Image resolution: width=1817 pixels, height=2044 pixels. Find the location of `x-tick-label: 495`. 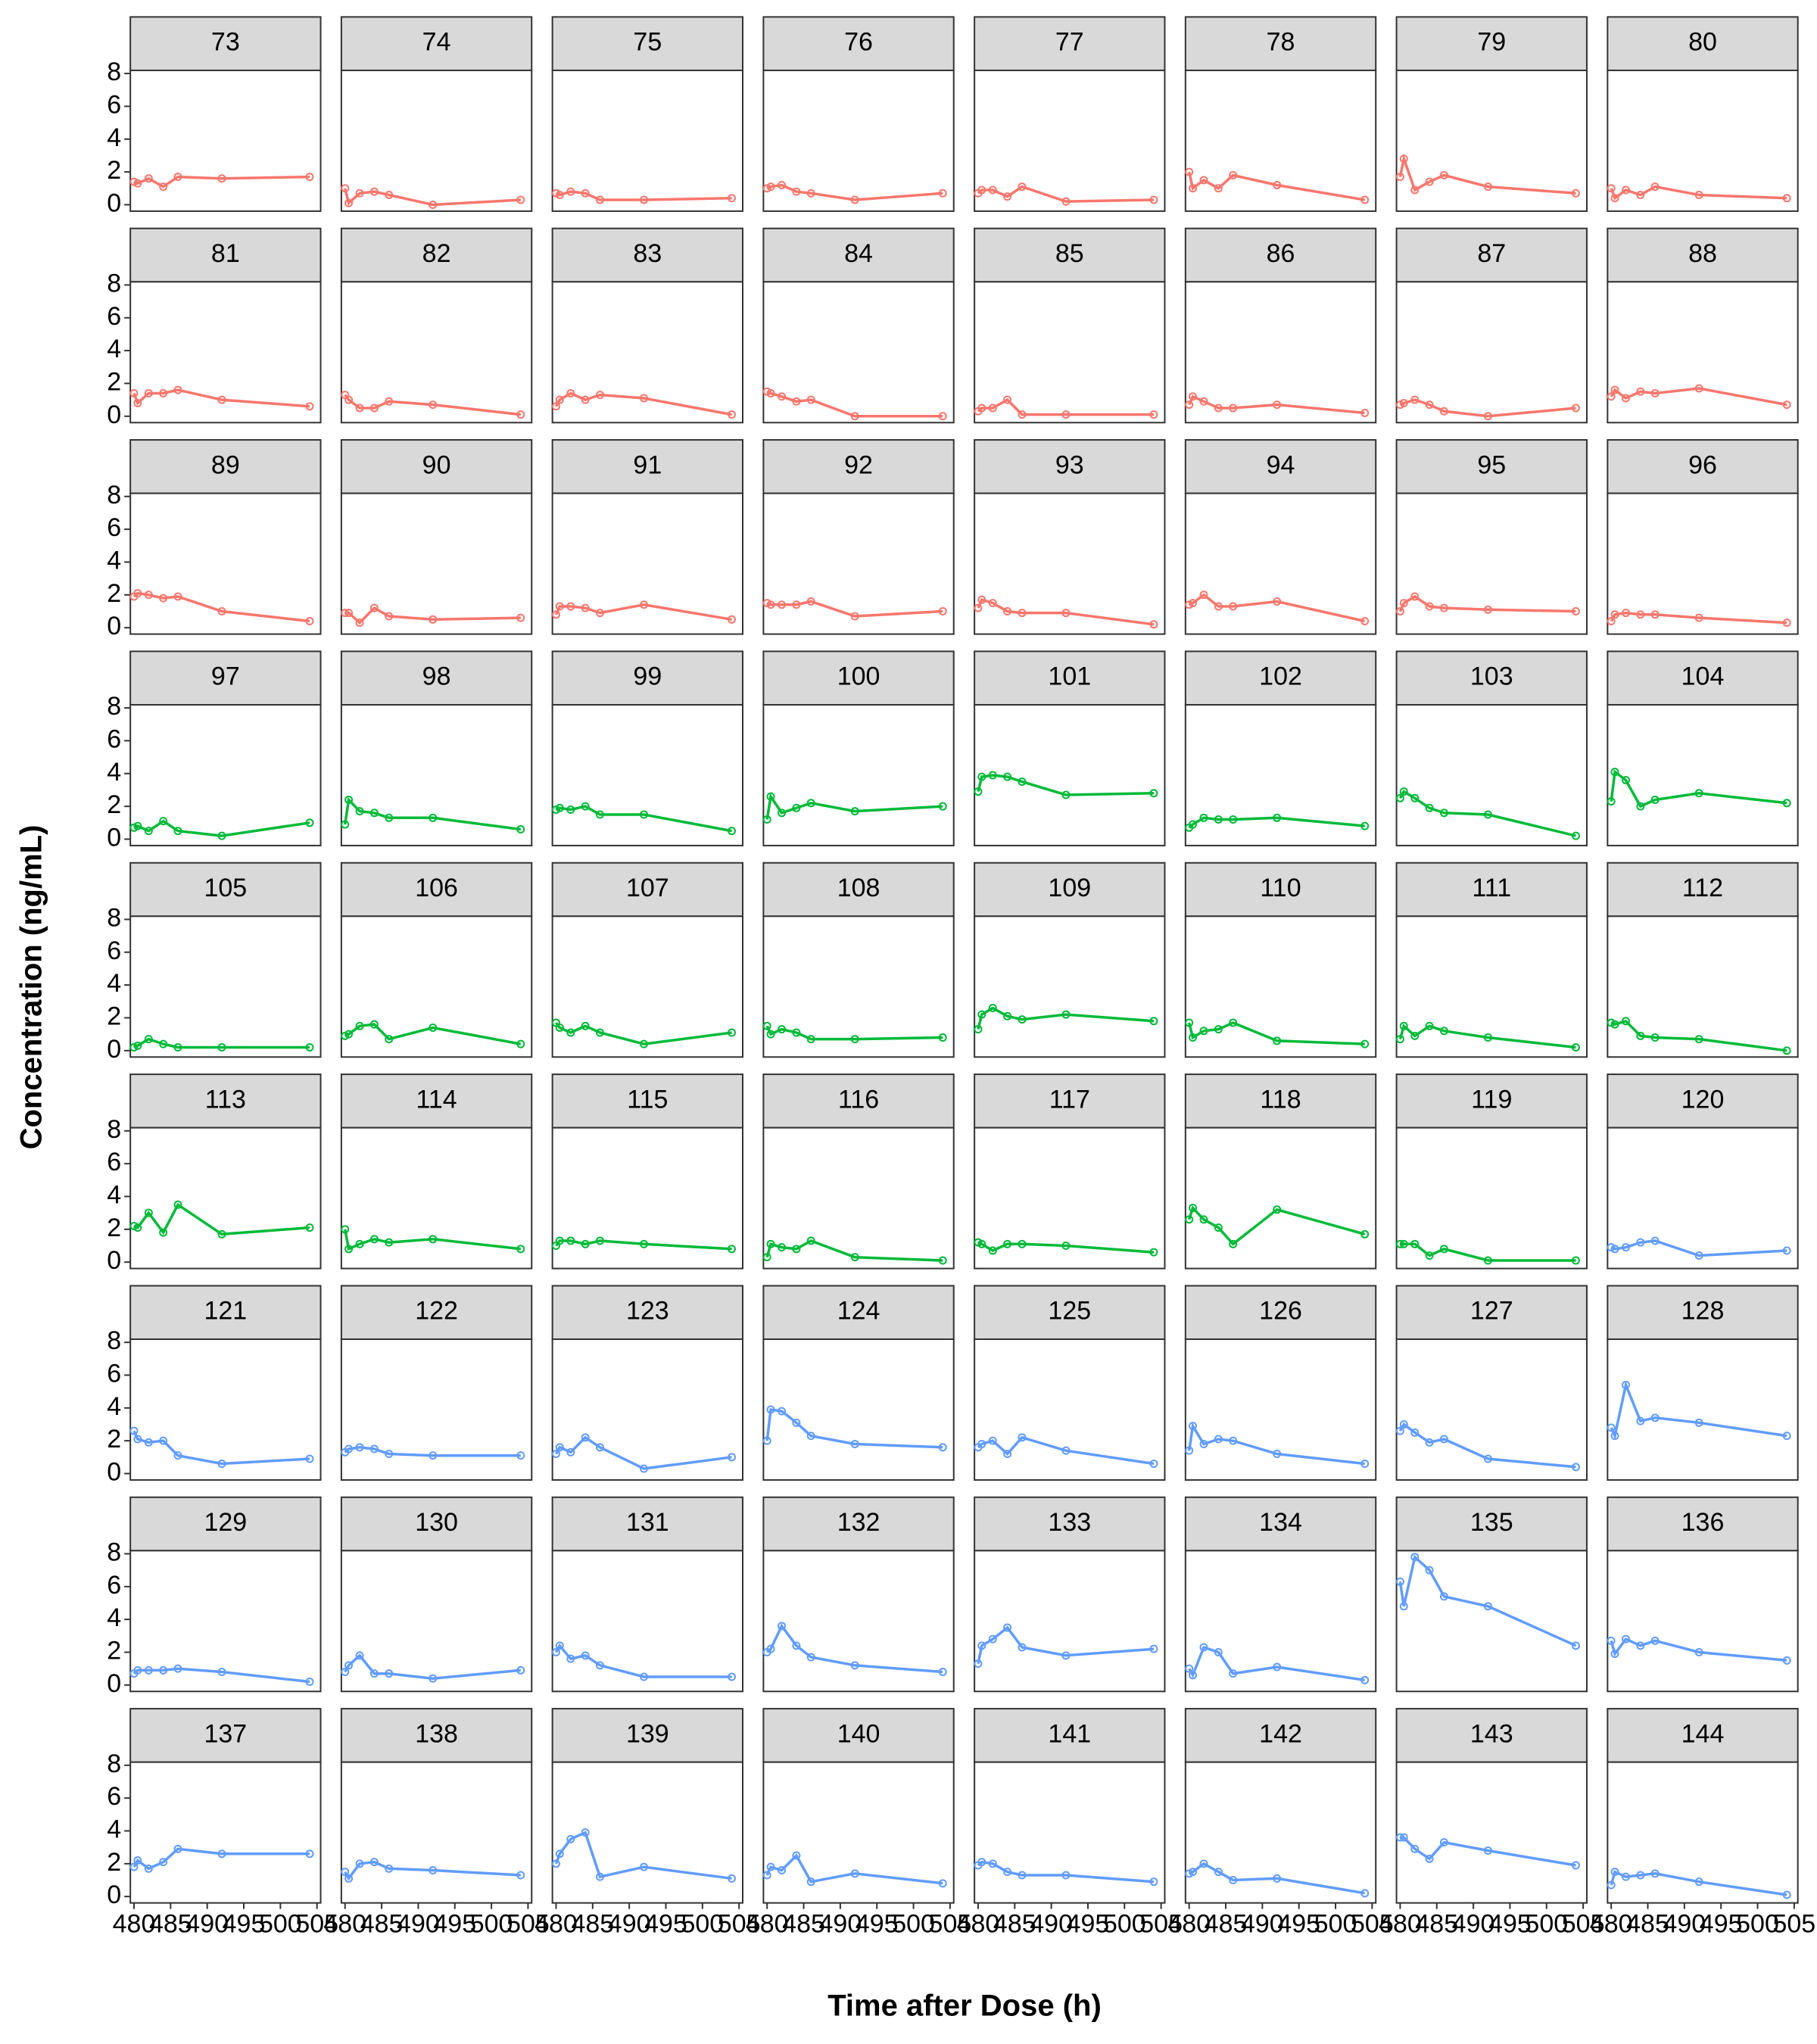

x-tick-label: 495 is located at coordinates (1298, 1925).